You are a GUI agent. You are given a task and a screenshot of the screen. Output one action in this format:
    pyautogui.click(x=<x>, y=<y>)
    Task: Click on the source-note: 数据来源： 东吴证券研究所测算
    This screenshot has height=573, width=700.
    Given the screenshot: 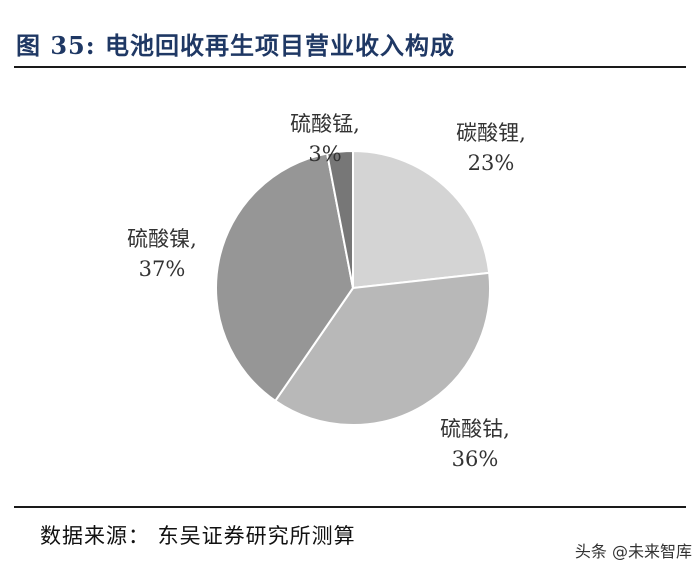 What is the action you would take?
    pyautogui.click(x=198, y=536)
    